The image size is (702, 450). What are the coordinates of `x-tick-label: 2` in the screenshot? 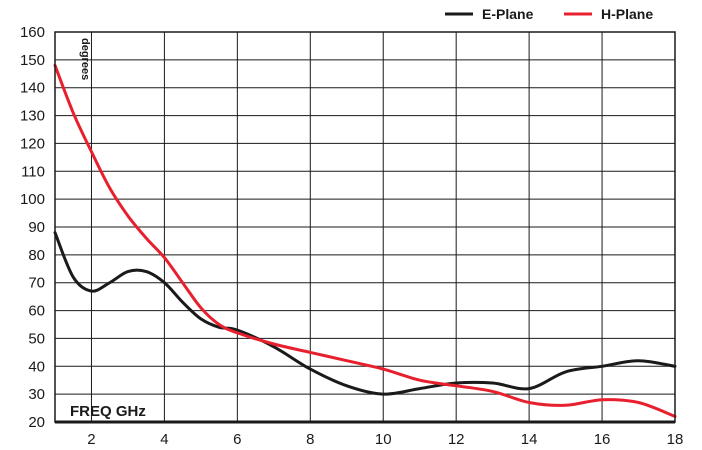 It's located at (91, 439).